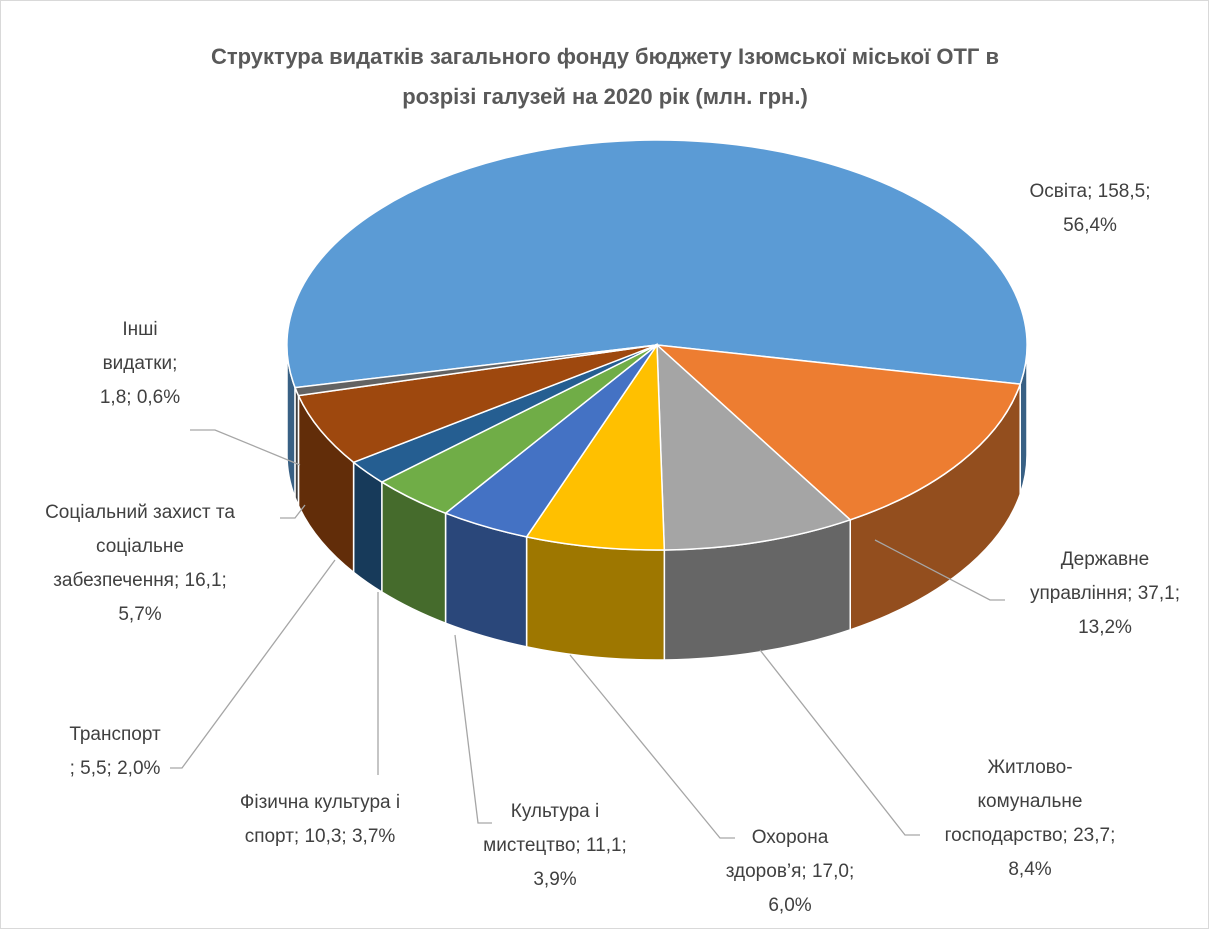 This screenshot has width=1209, height=929. I want to click on data-label: Транспорт, so click(115, 734).